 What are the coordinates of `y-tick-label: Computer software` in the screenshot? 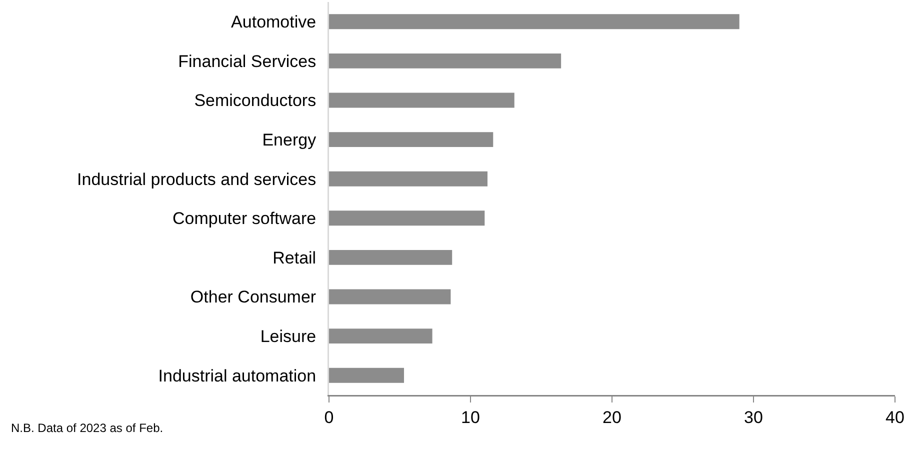 It's located at (244, 218).